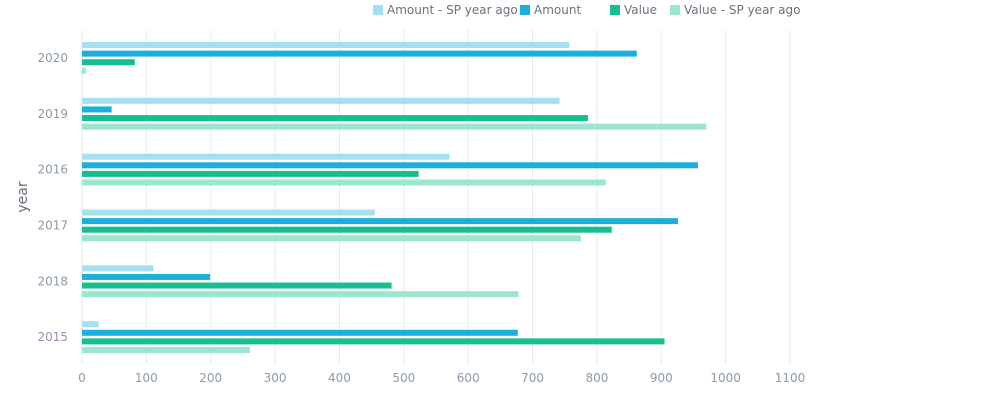  I want to click on x-tick-label: 400, so click(339, 378).